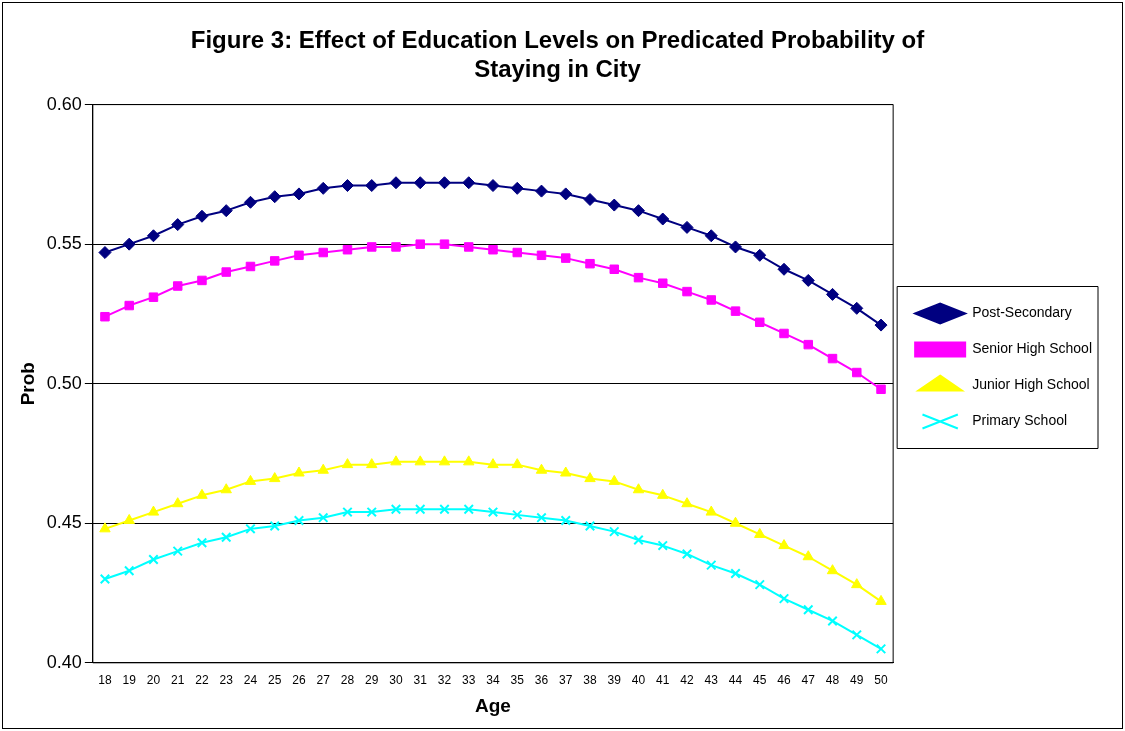 The height and width of the screenshot is (731, 1125). Describe the element at coordinates (808, 680) in the screenshot. I see `x-tick-label: 47` at that location.